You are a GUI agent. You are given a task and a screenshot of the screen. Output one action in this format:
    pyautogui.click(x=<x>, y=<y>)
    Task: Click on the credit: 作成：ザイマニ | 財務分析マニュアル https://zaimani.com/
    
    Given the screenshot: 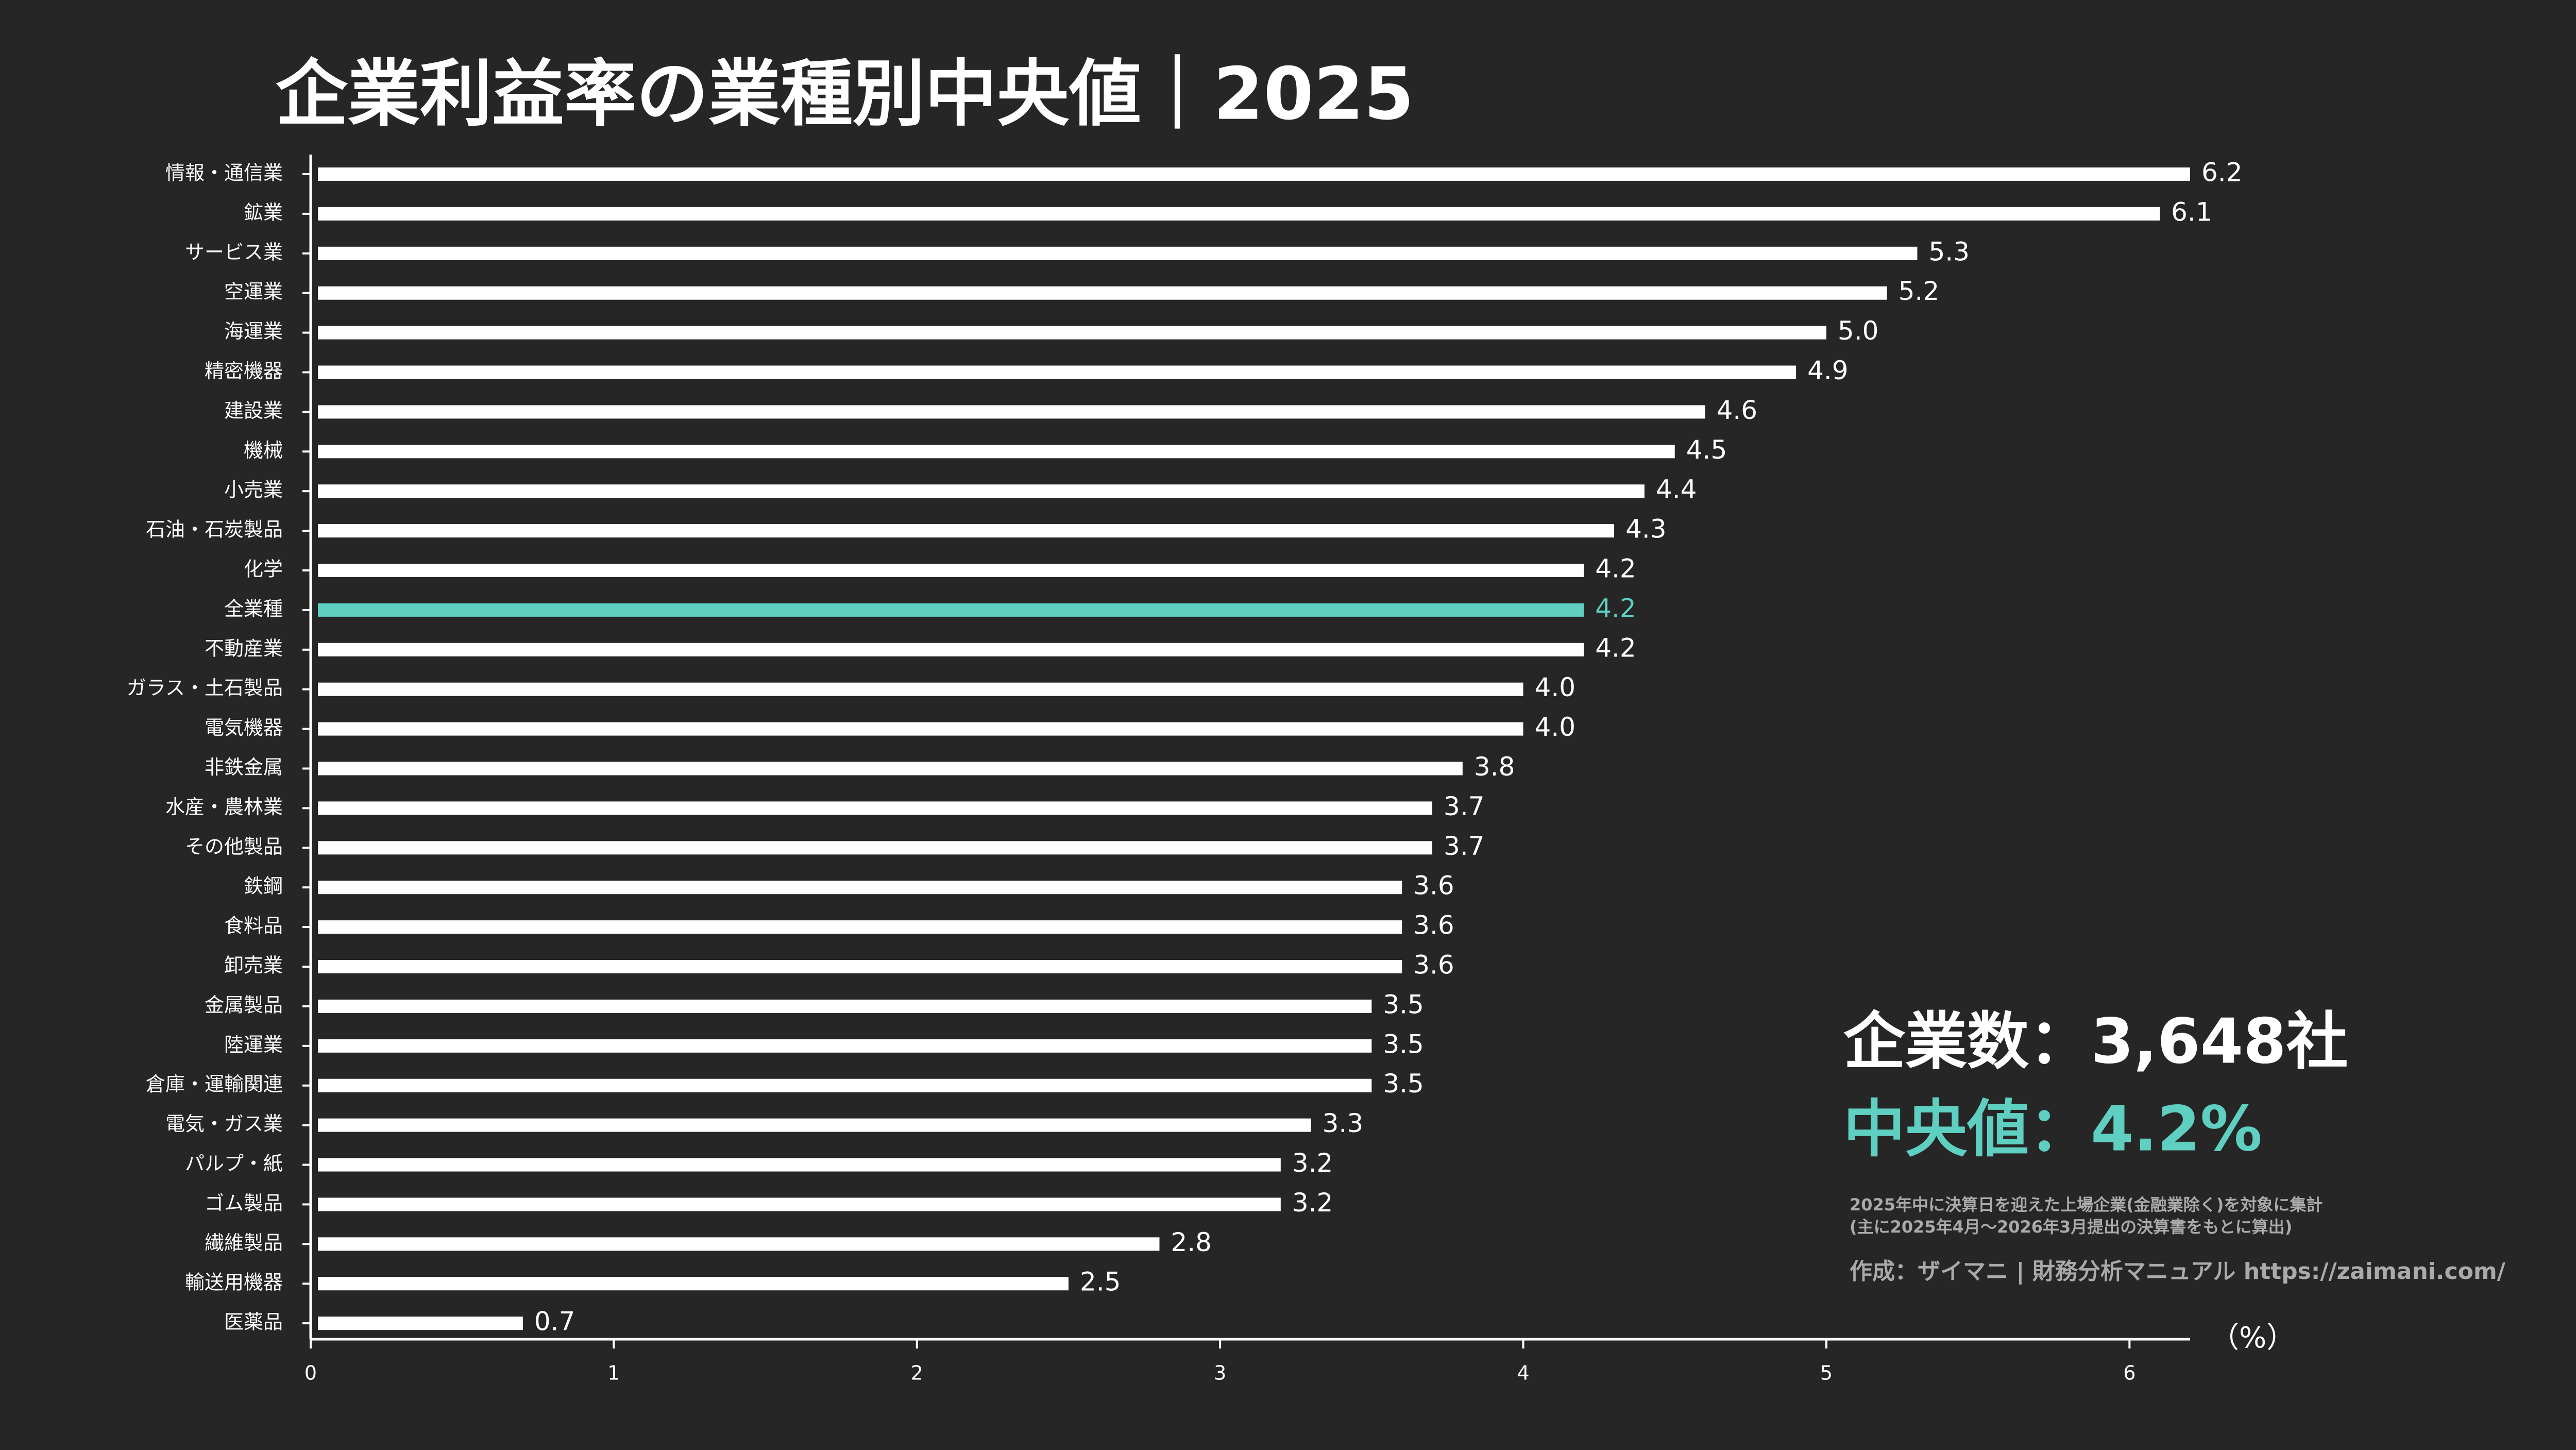 What is the action you would take?
    pyautogui.click(x=2178, y=1272)
    